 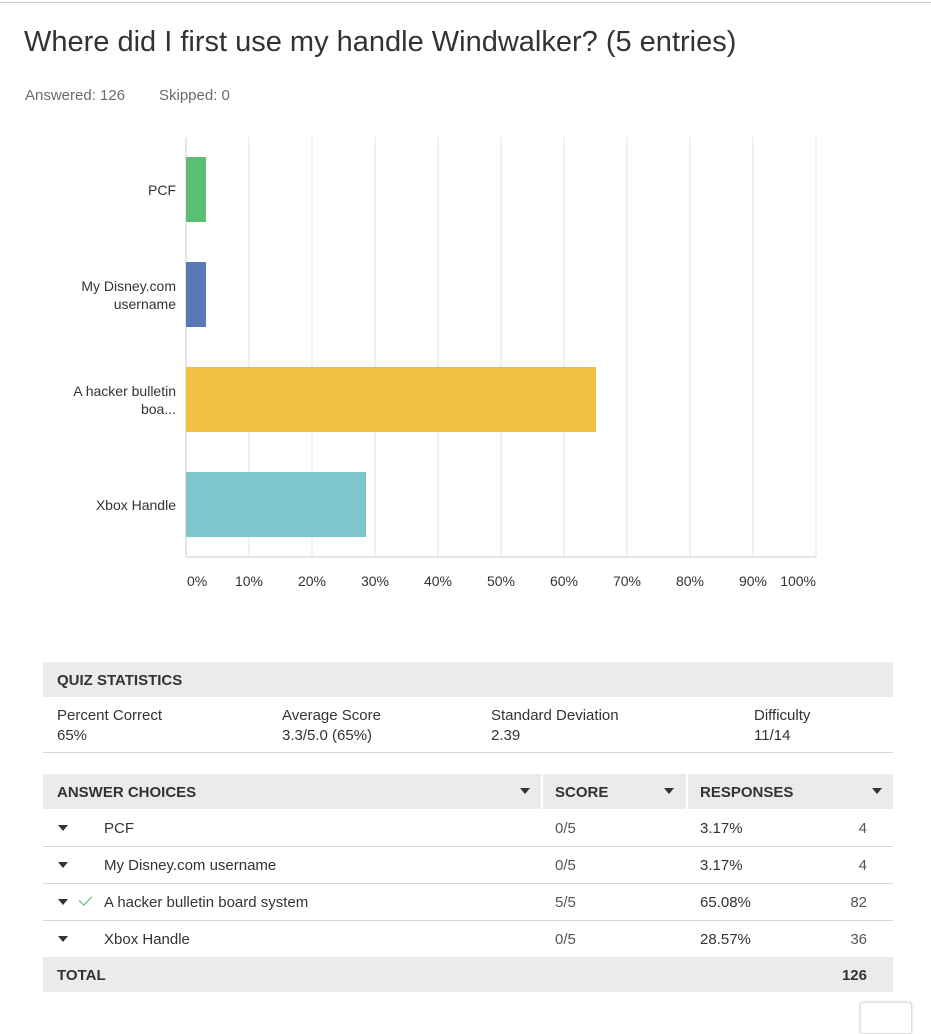 I want to click on x-tick-label: 0%, so click(x=197, y=581).